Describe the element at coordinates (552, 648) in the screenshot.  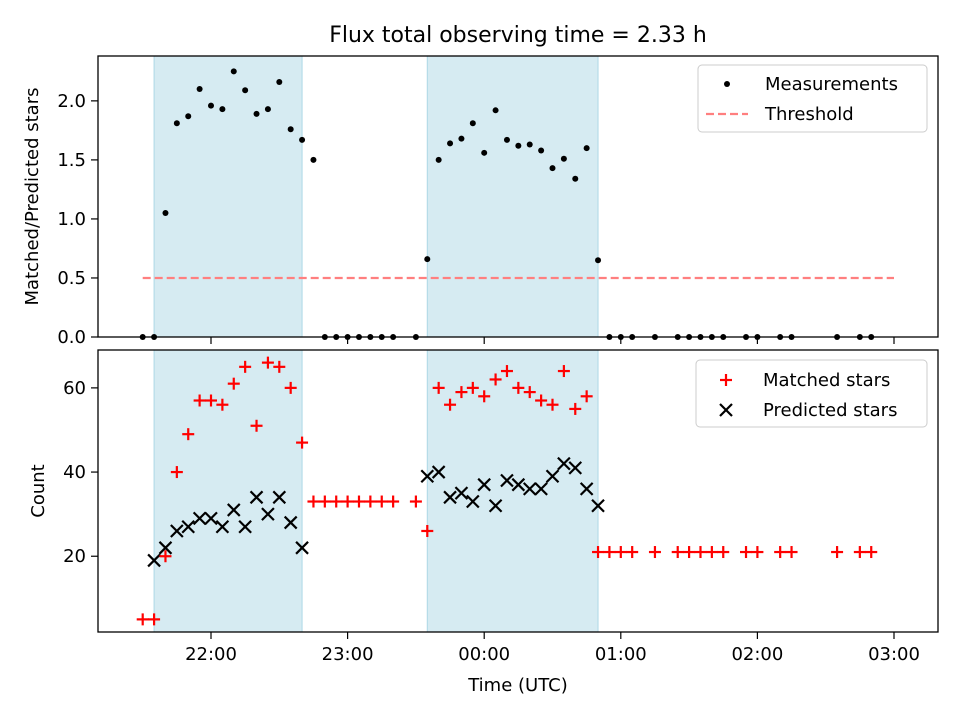
I see `count-x-ticks: 22:00 23:00 00:00 01:00 02:00 03:00` at that location.